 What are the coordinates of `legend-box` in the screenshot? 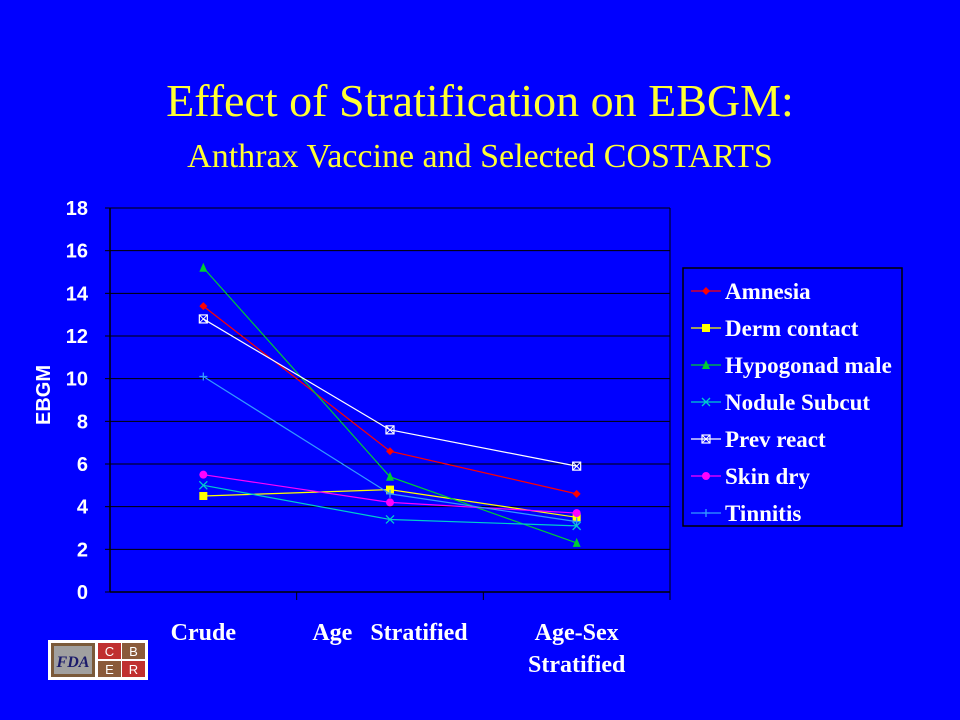 It's located at (792, 397).